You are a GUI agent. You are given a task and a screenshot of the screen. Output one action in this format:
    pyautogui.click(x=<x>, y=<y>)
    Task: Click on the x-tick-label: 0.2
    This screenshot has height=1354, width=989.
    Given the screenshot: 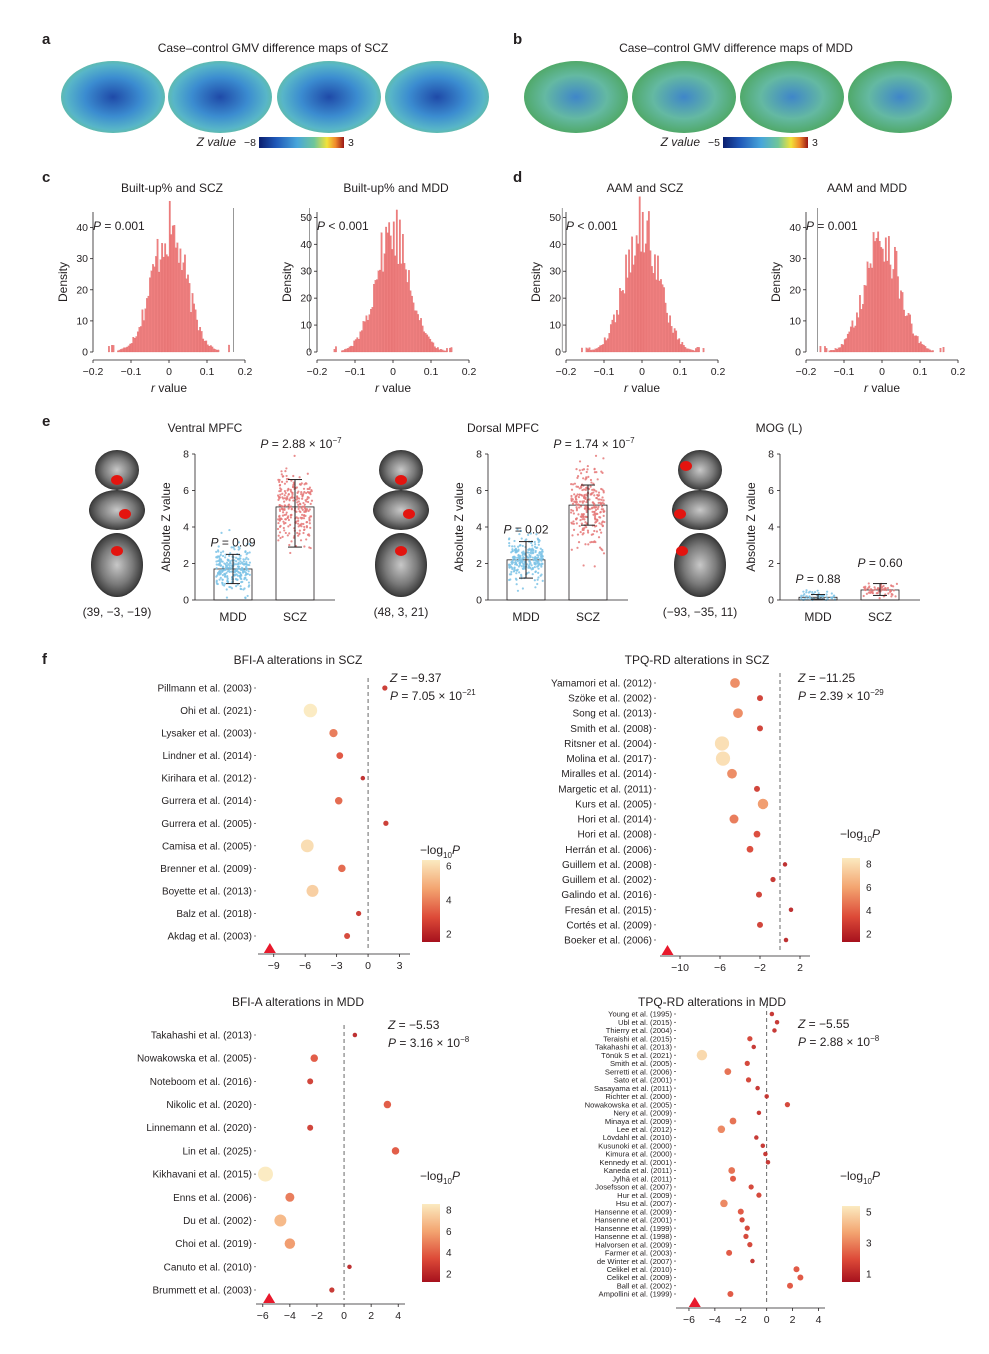 What is the action you would take?
    pyautogui.click(x=245, y=372)
    